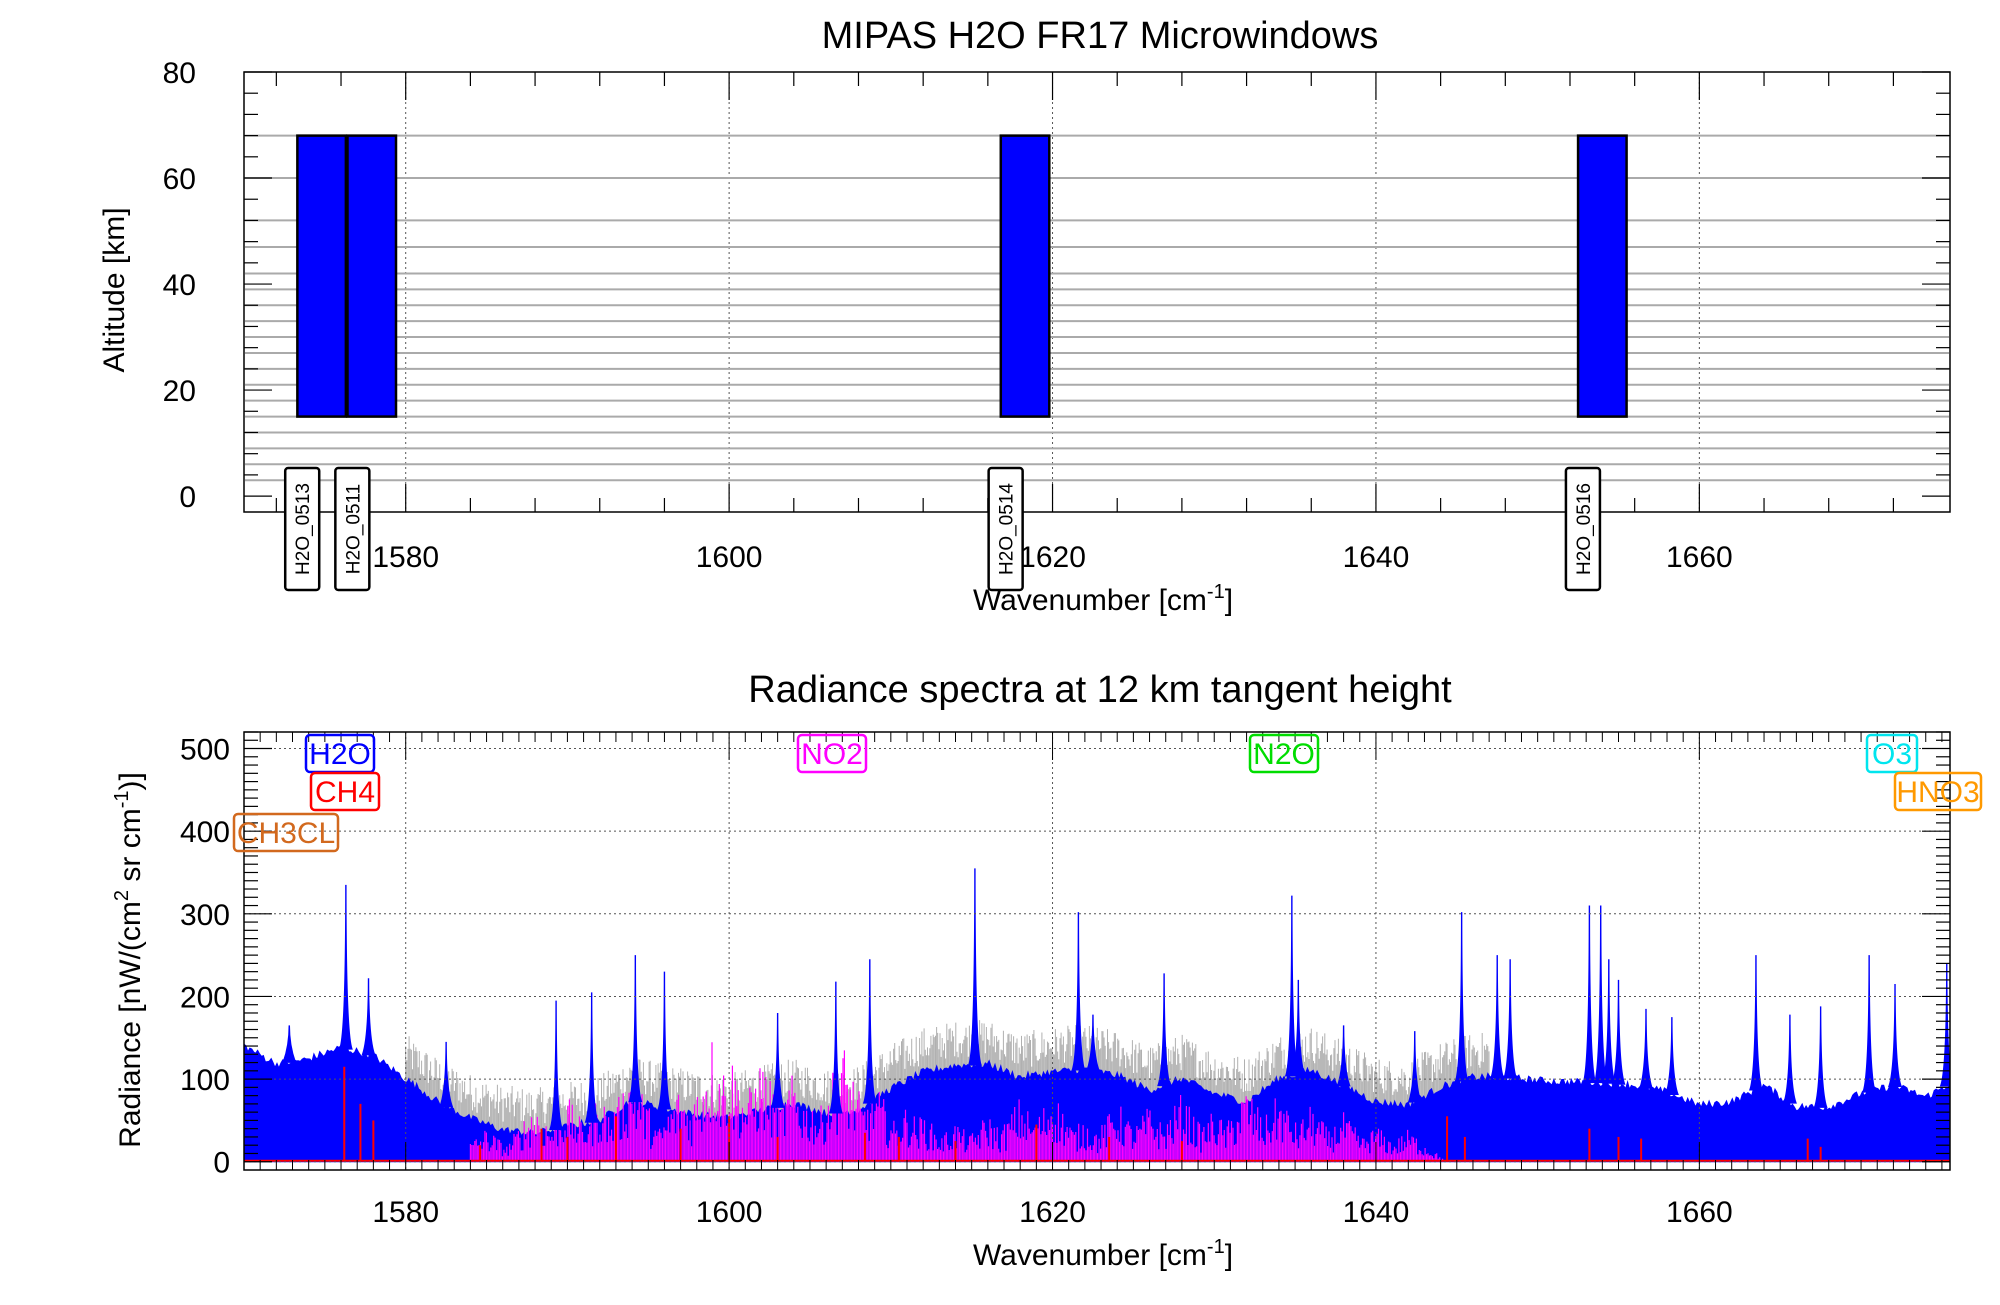  What do you see at coordinates (1229, 600) in the screenshot?
I see `top-x-axis-label-end: ]` at bounding box center [1229, 600].